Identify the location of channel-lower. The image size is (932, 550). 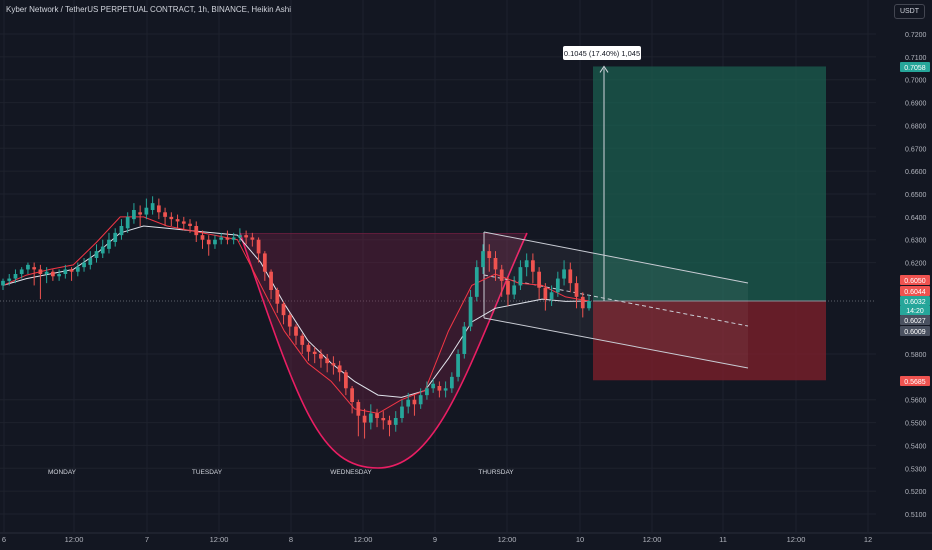
(616, 343).